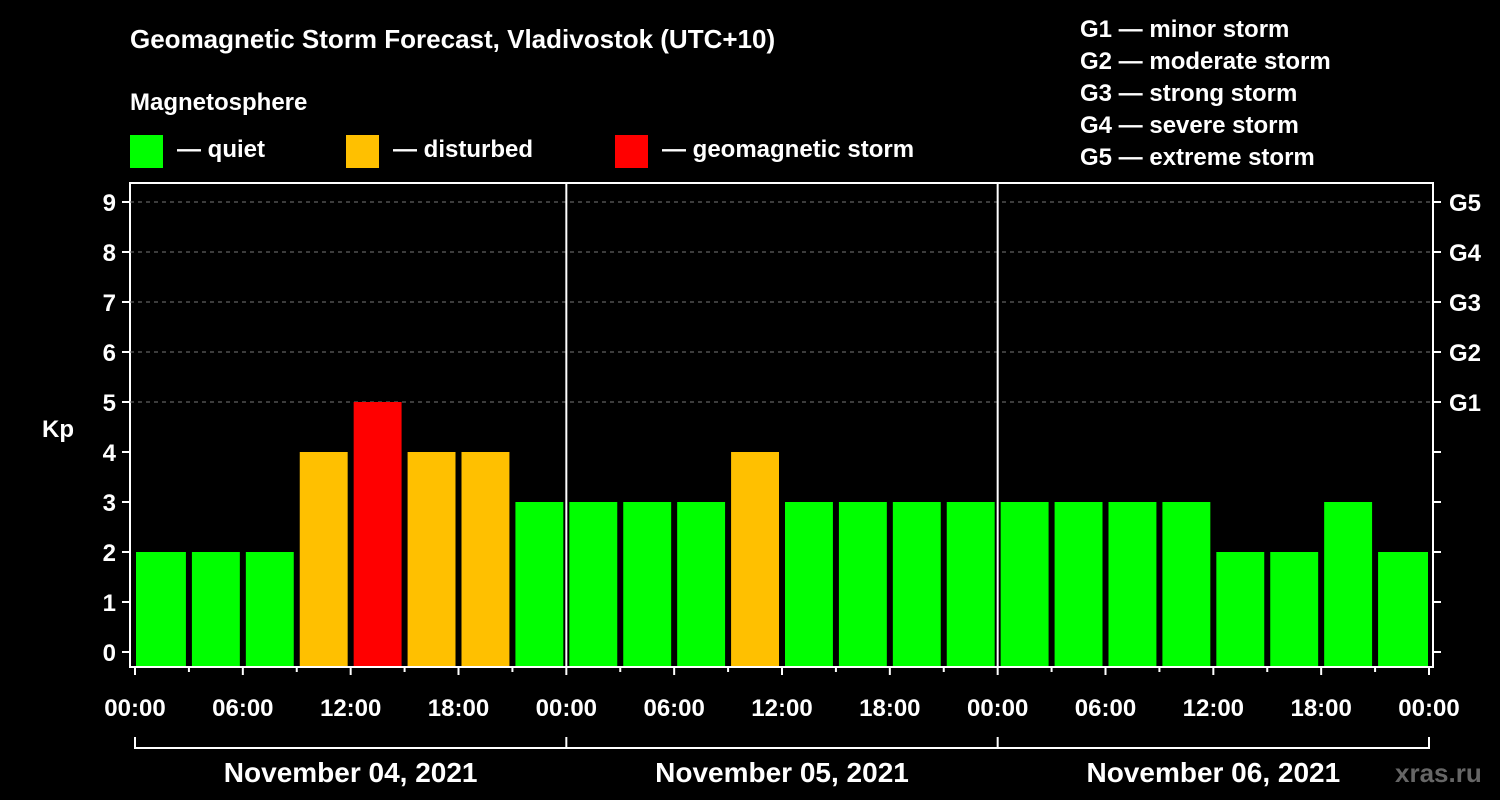 The image size is (1500, 800). What do you see at coordinates (1205, 61) in the screenshot?
I see `storm-scale-g2: G2 — moderate storm` at bounding box center [1205, 61].